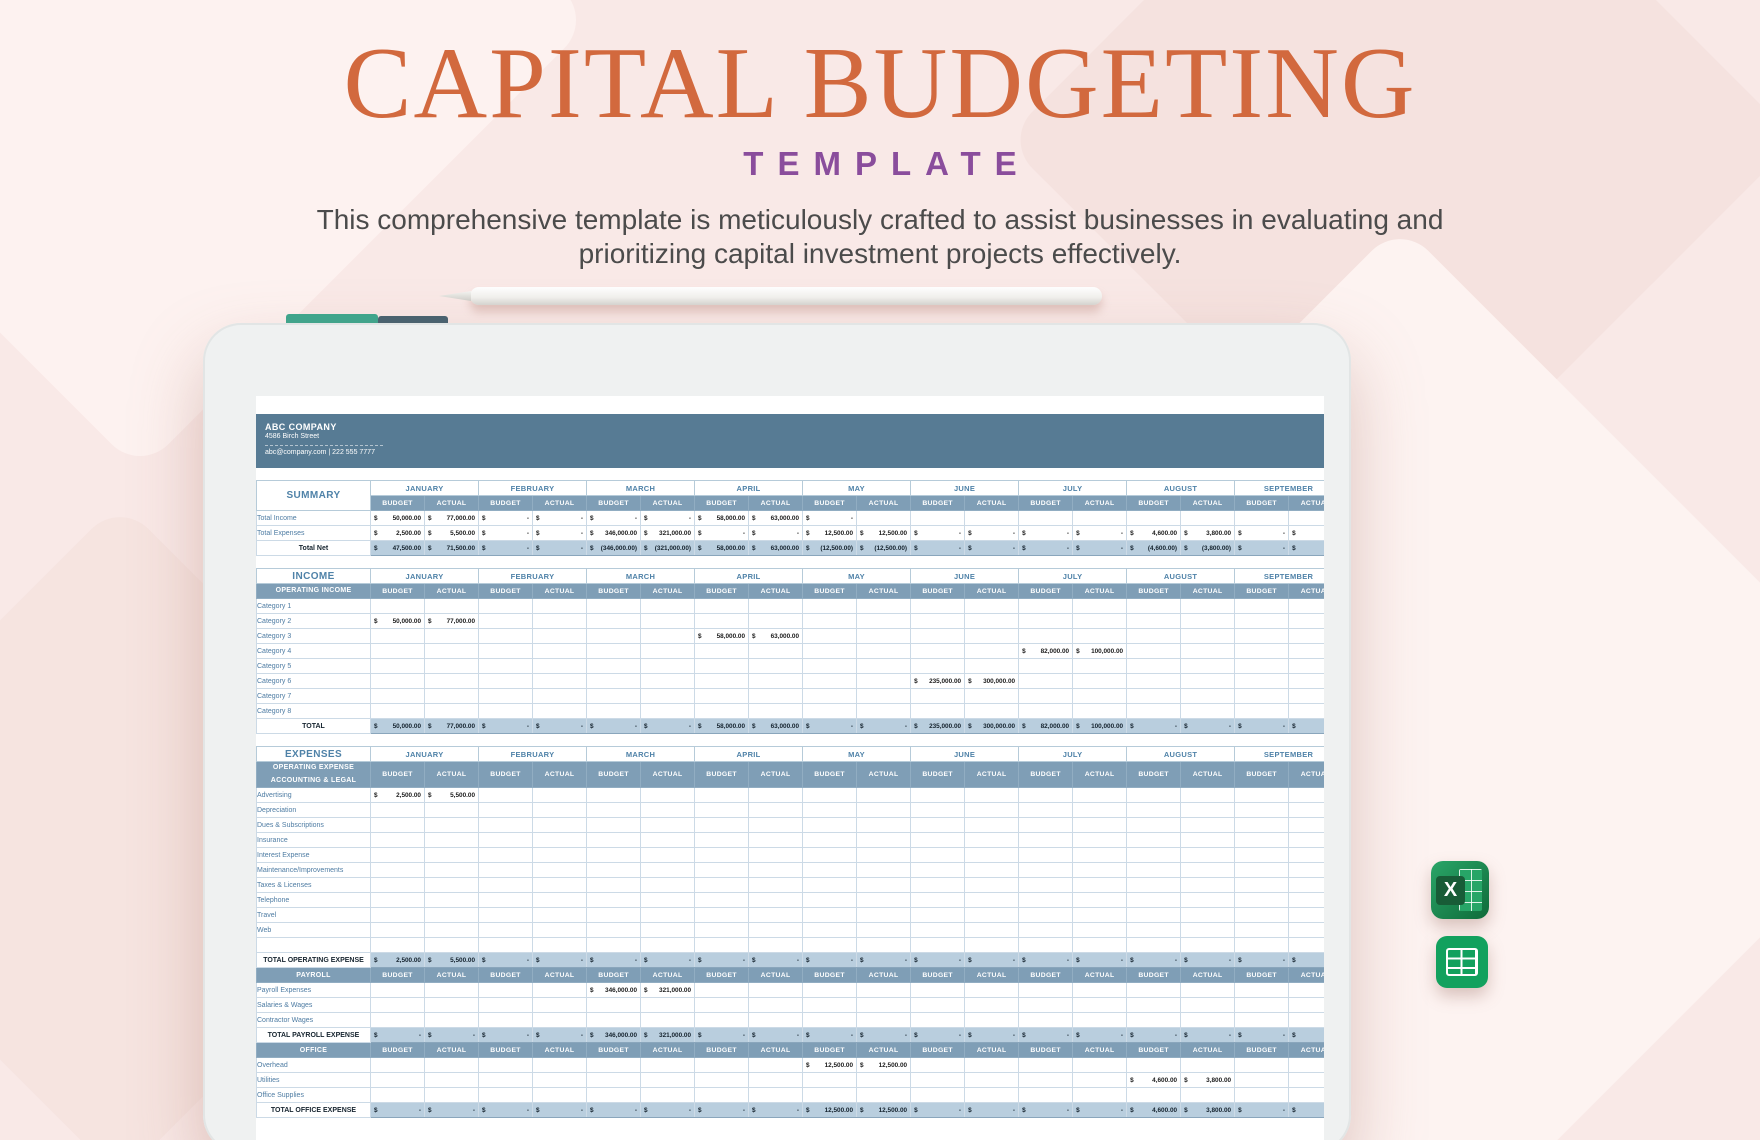  I want to click on sheet-cell: $ (346,000.00), so click(614, 548).